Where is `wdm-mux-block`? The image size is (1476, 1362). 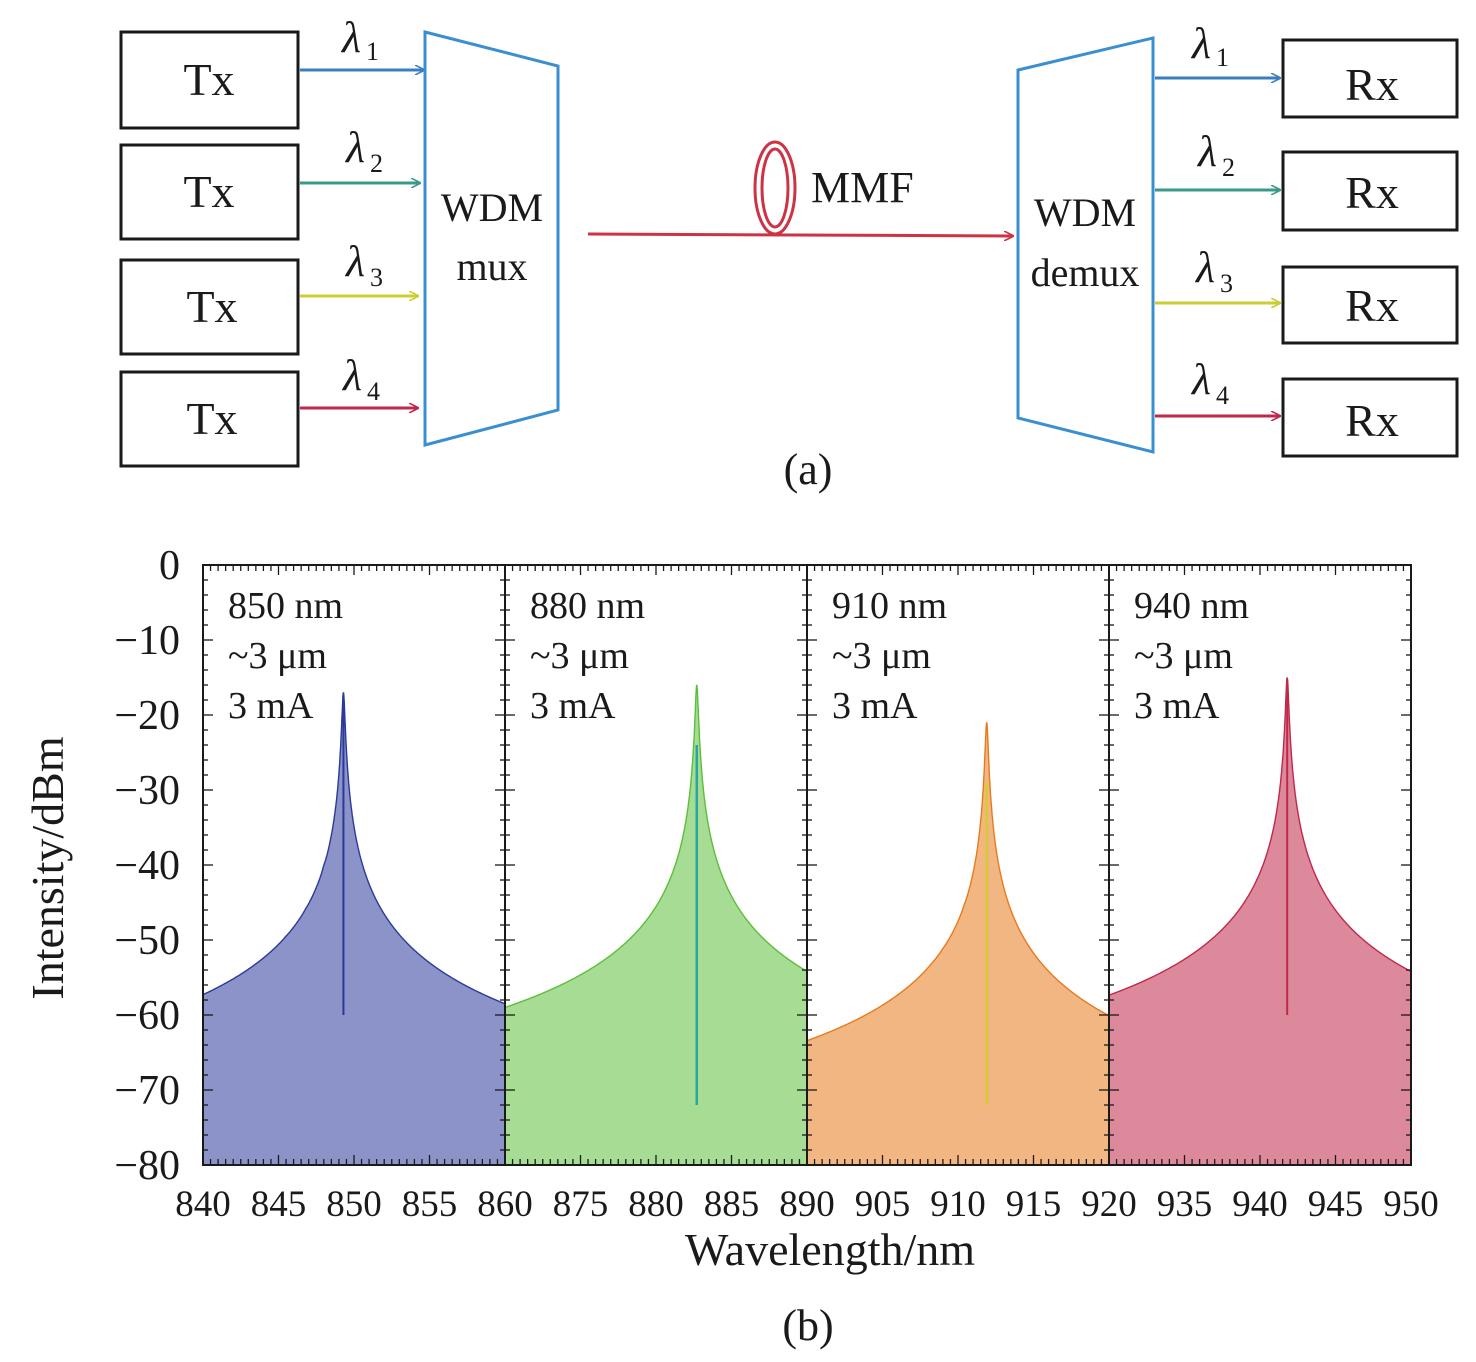 wdm-mux-block is located at coordinates (491, 238).